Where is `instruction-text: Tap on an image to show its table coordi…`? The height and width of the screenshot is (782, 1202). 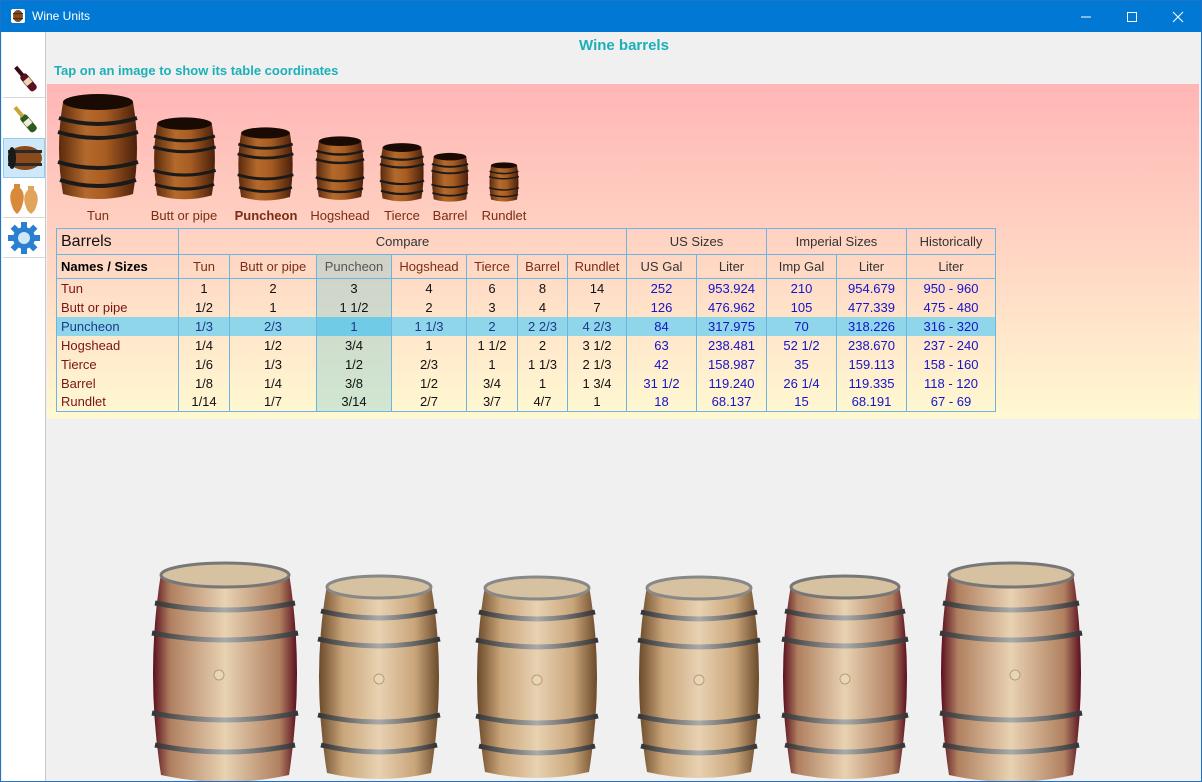
instruction-text: Tap on an image to show its table coordi… is located at coordinates (196, 70).